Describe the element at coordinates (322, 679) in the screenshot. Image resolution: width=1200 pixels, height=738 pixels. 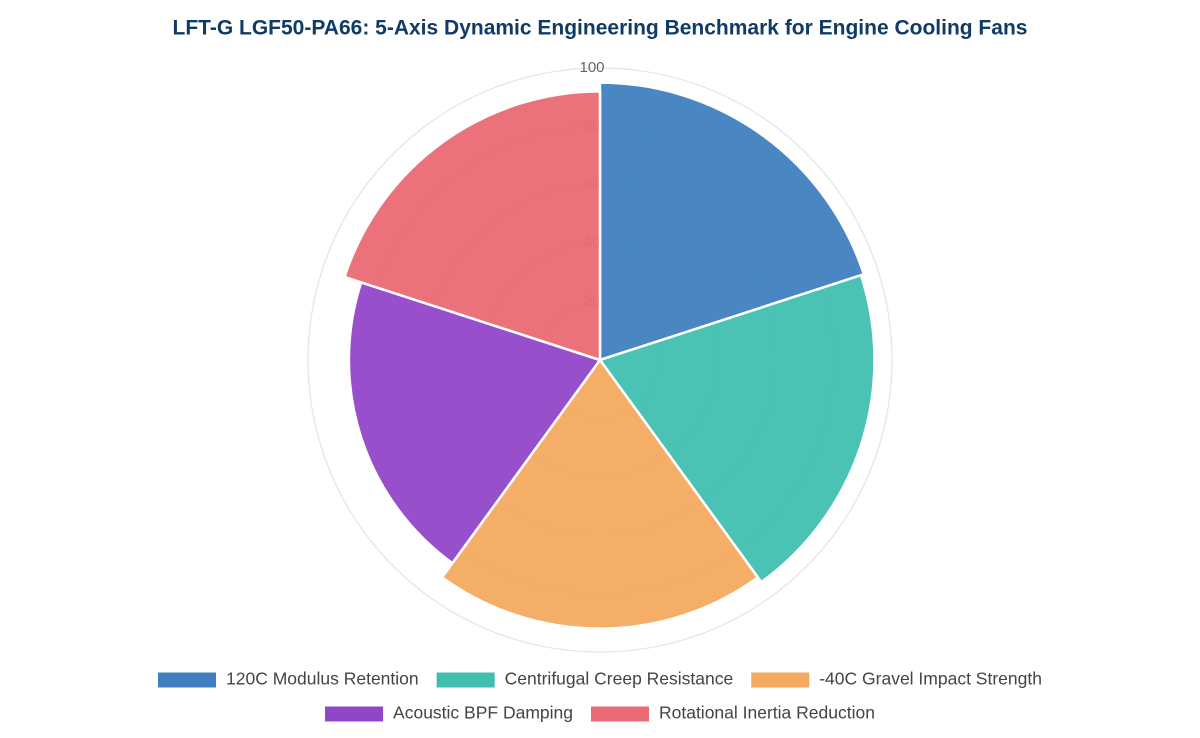
I see `legend-label: 120C Modulus Retention` at that location.